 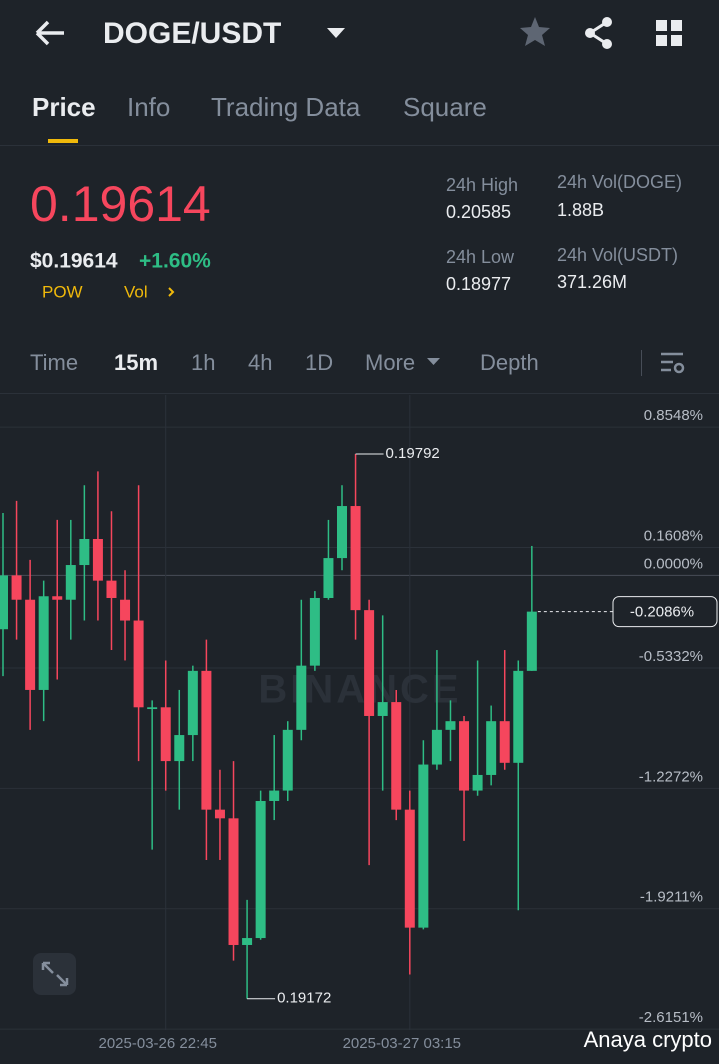 What do you see at coordinates (286, 107) in the screenshot?
I see `tab: Trading Data` at bounding box center [286, 107].